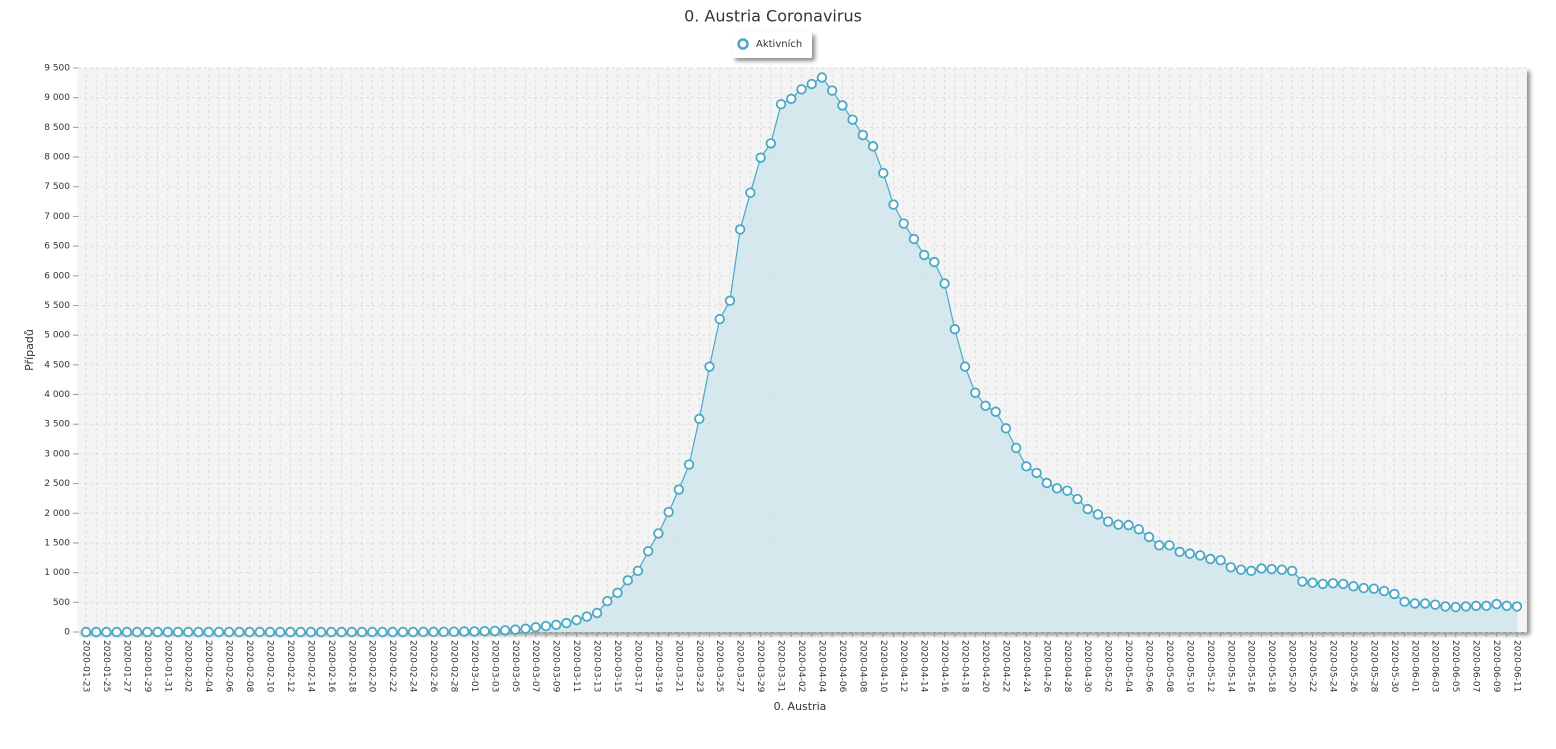 The height and width of the screenshot is (749, 1556). What do you see at coordinates (1312, 666) in the screenshot?
I see `x-tick-label: 2020-05-22` at bounding box center [1312, 666].